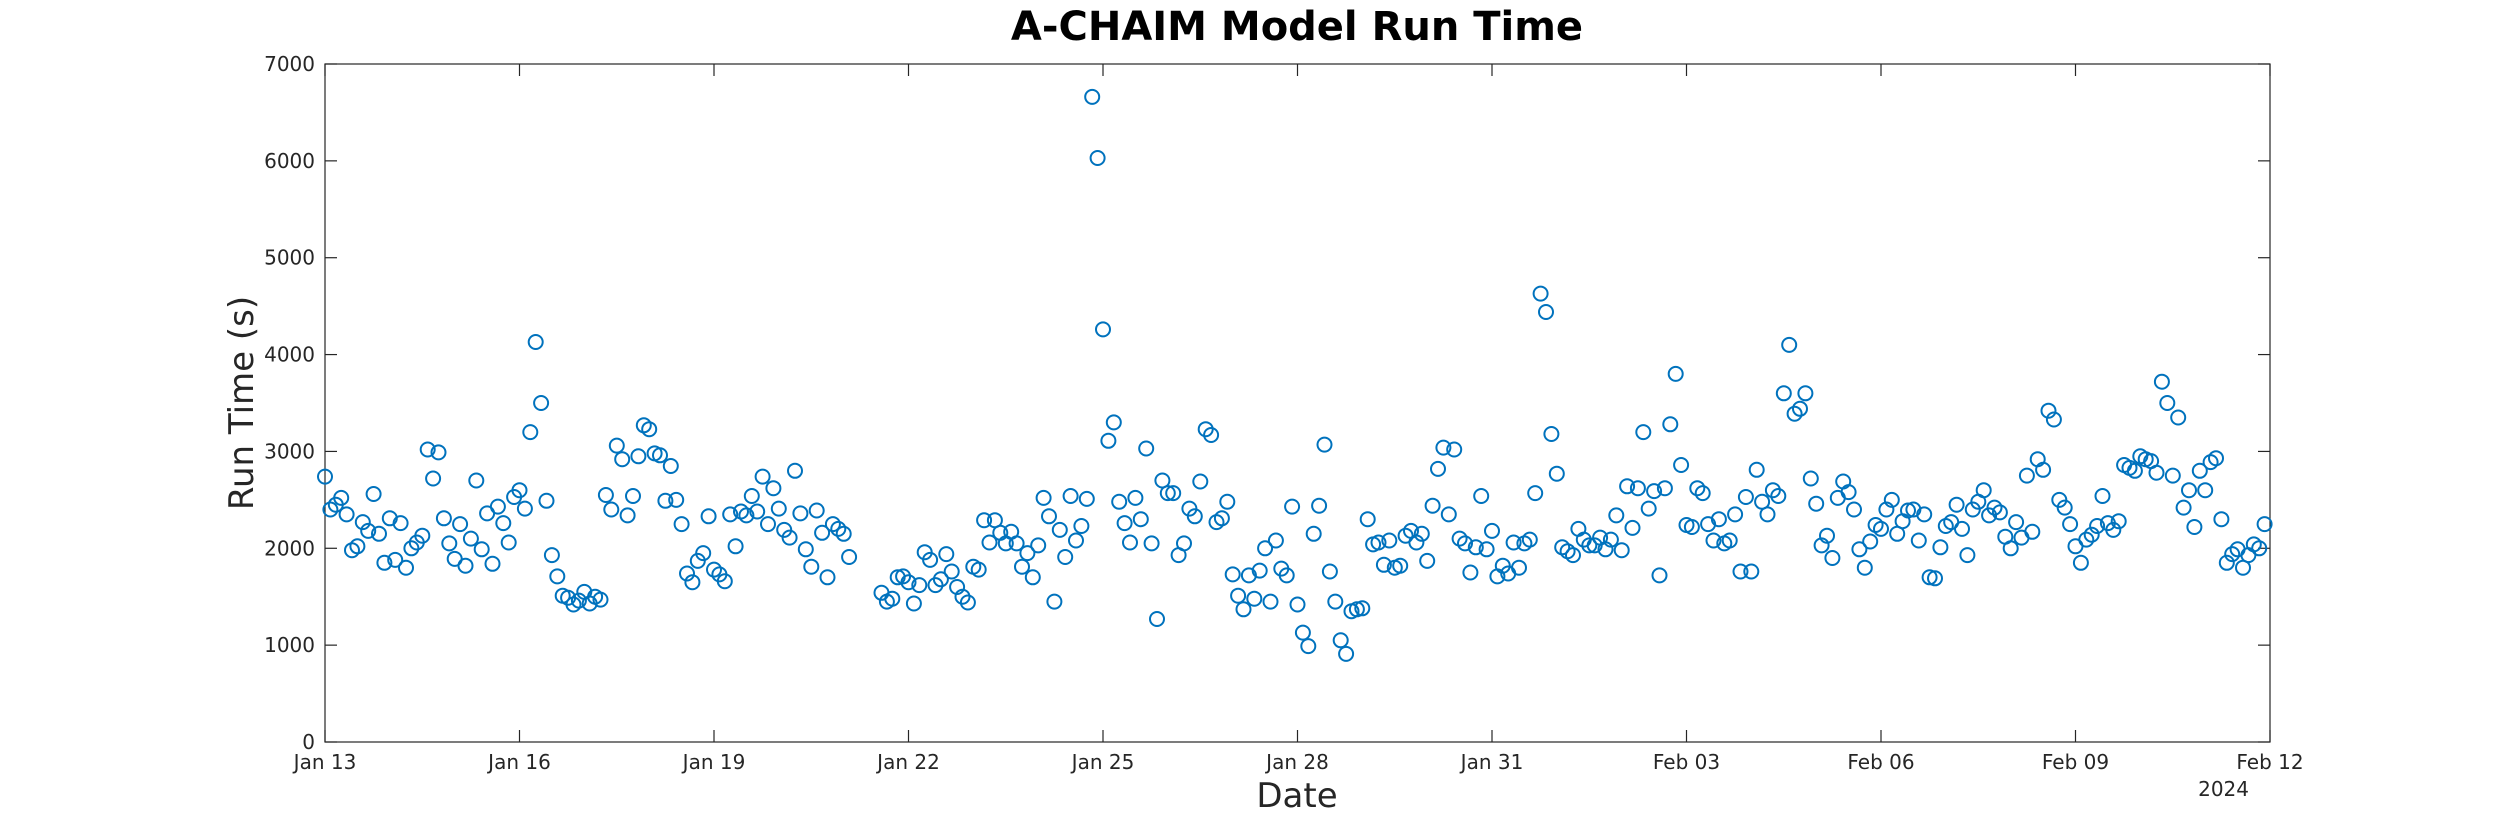  Describe the element at coordinates (518, 762) in the screenshot. I see `x-tick-label: Jan 16` at that location.